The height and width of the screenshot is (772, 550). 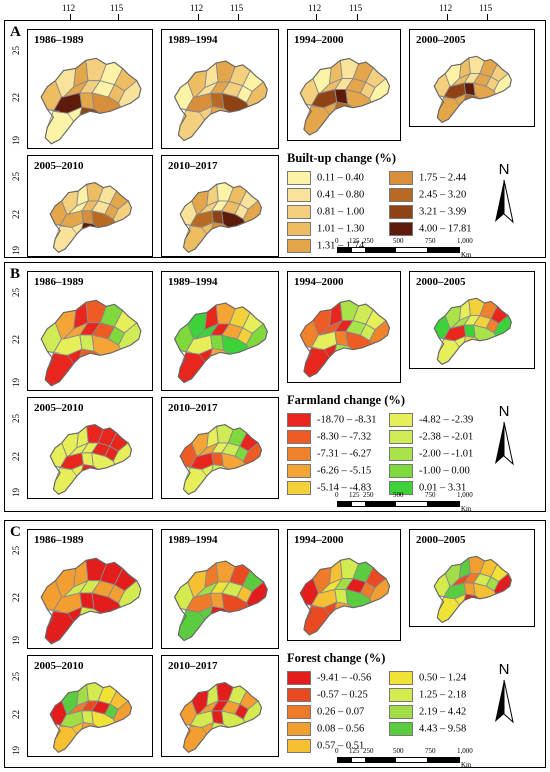 I want to click on legend-item: 0.08 – 0.56, so click(x=325, y=729).